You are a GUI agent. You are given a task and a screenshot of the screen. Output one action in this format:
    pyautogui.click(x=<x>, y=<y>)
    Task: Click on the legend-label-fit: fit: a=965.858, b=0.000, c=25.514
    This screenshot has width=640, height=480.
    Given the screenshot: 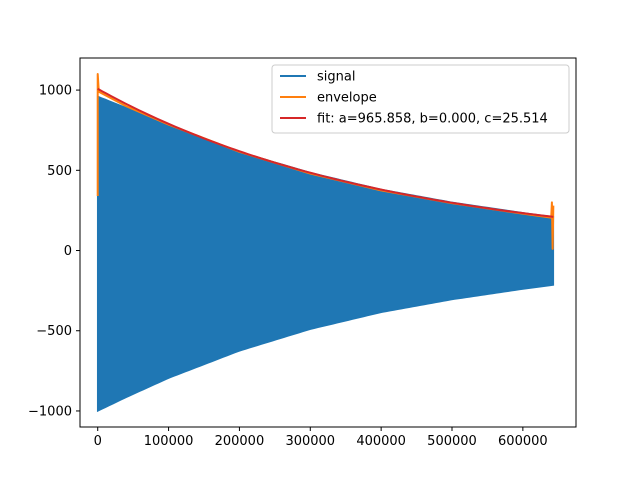 What is the action you would take?
    pyautogui.click(x=432, y=119)
    